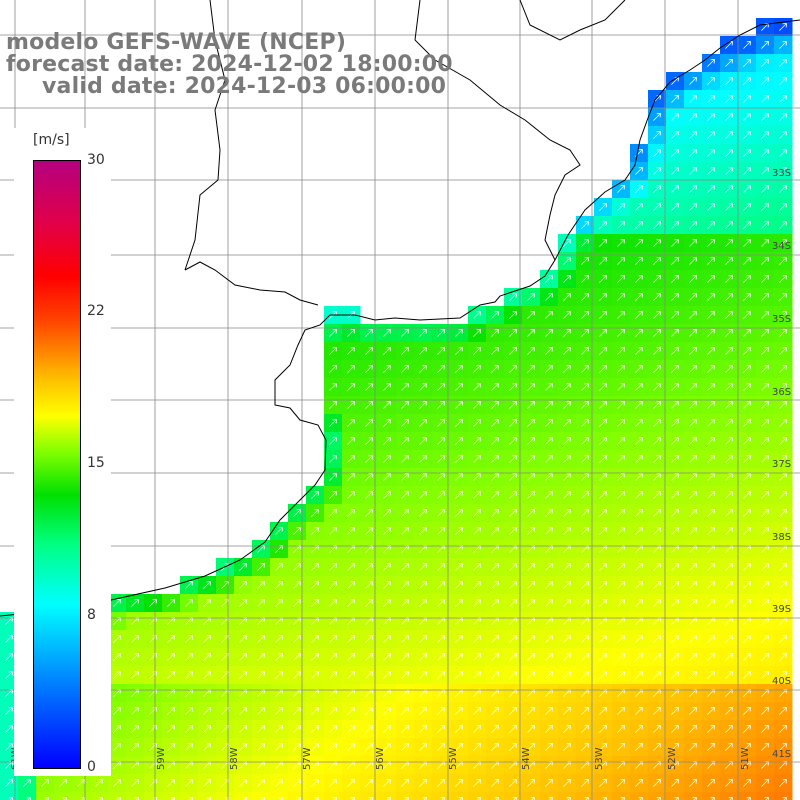  Describe the element at coordinates (307, 758) in the screenshot. I see `longitude-label: 57W` at that location.